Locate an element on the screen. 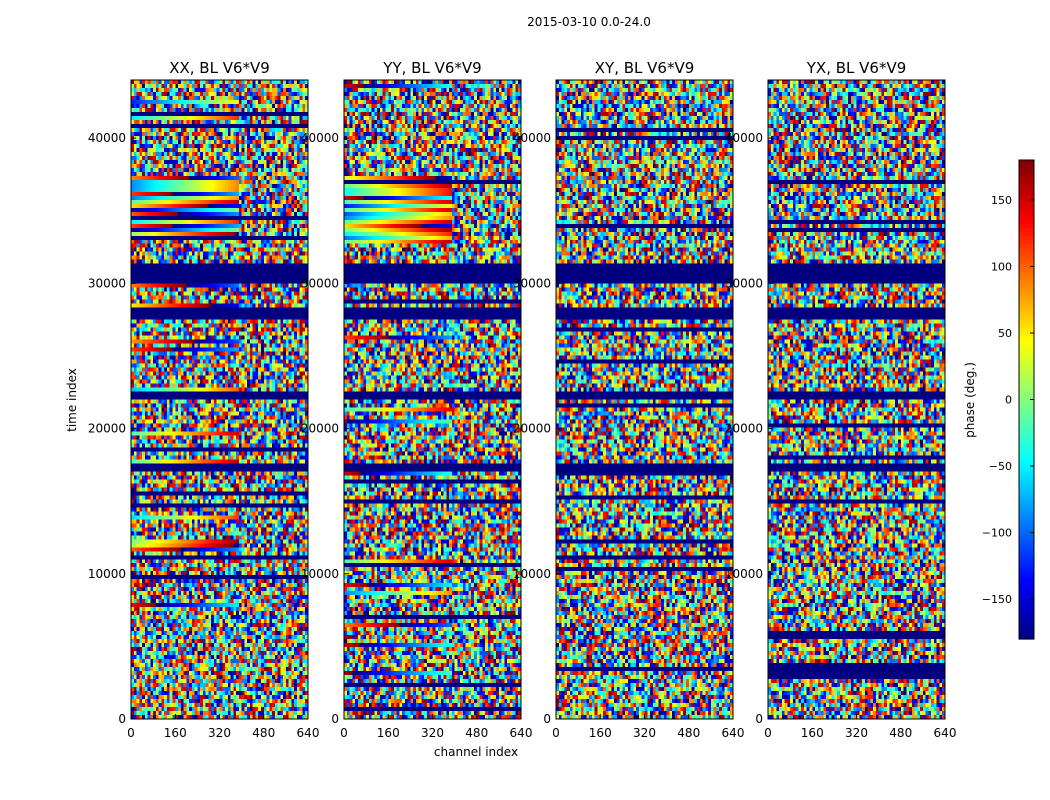 Image resolution: width=1050 pixels, height=800 pixels. colorbar-tick-label: 50 is located at coordinates (1005, 333).